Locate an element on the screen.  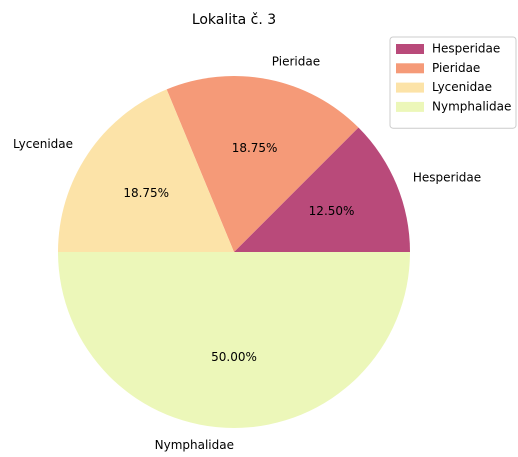
legend-label: Pieridae is located at coordinates (456, 68).